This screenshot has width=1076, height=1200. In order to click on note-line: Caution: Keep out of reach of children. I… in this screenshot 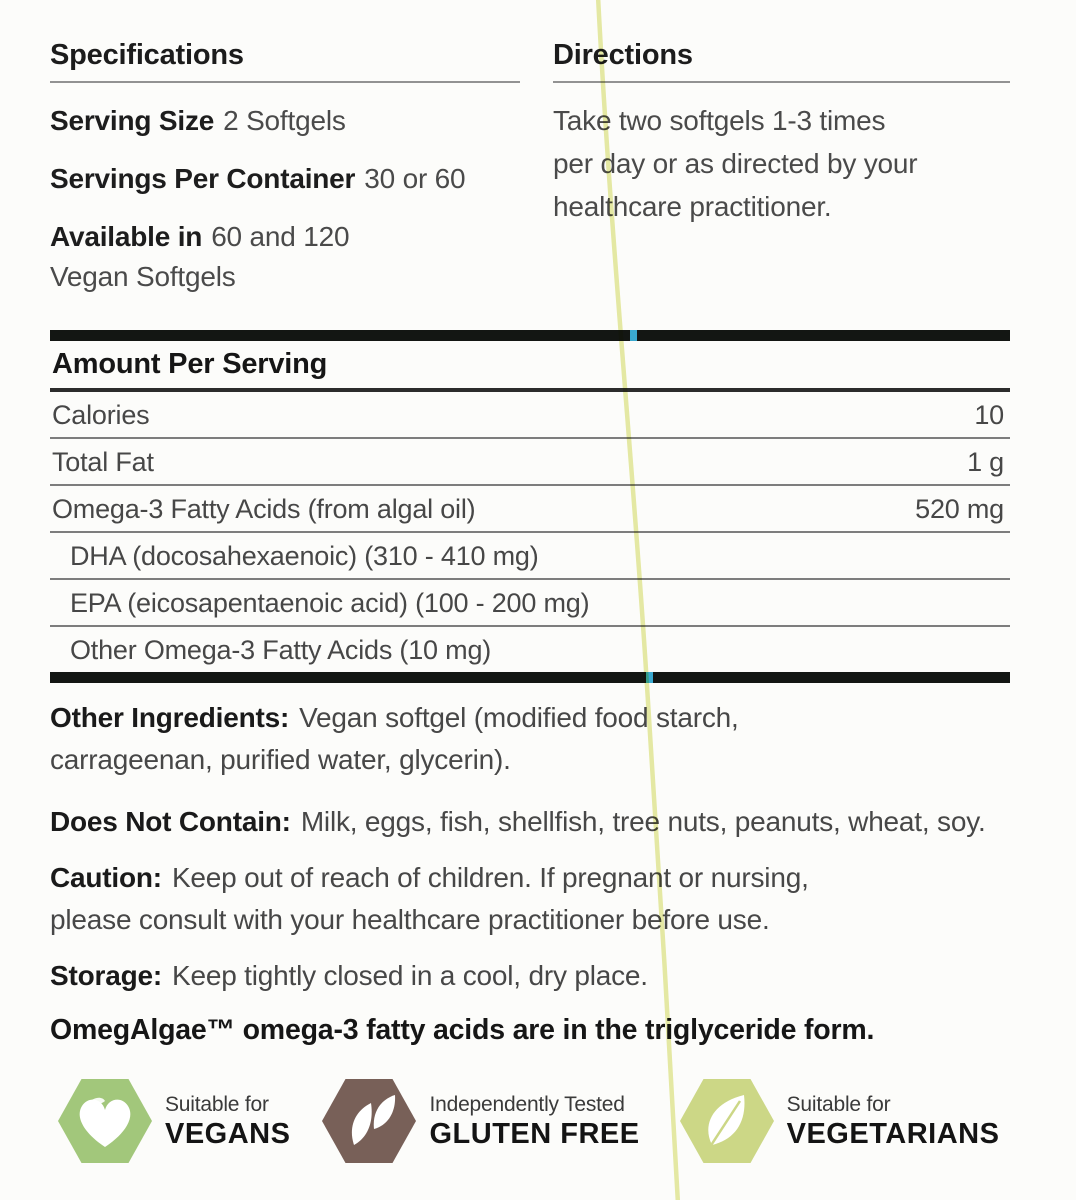, I will do `click(530, 878)`.